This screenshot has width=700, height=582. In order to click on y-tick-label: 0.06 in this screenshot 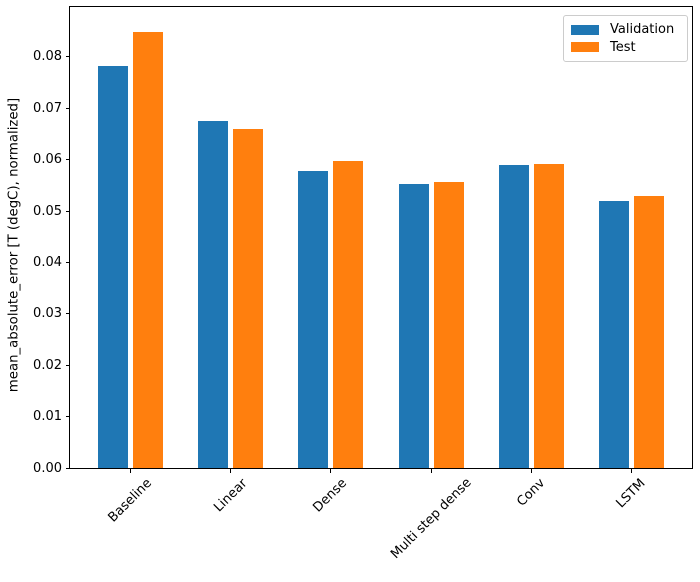, I will do `click(47, 160)`.